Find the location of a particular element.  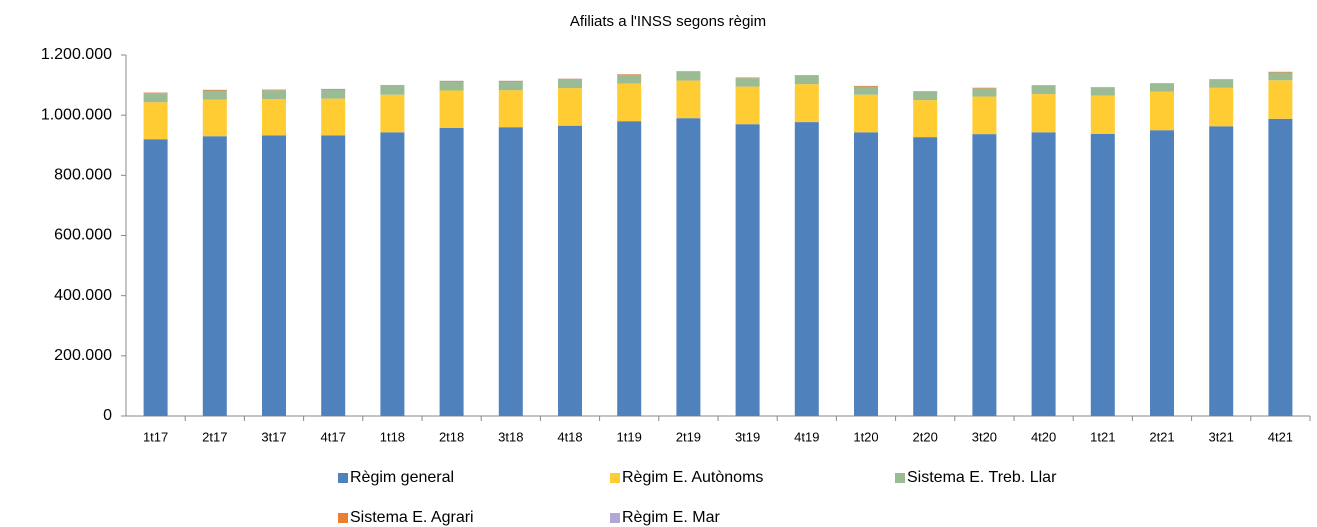

x-tick-label: 2t19 is located at coordinates (688, 436).